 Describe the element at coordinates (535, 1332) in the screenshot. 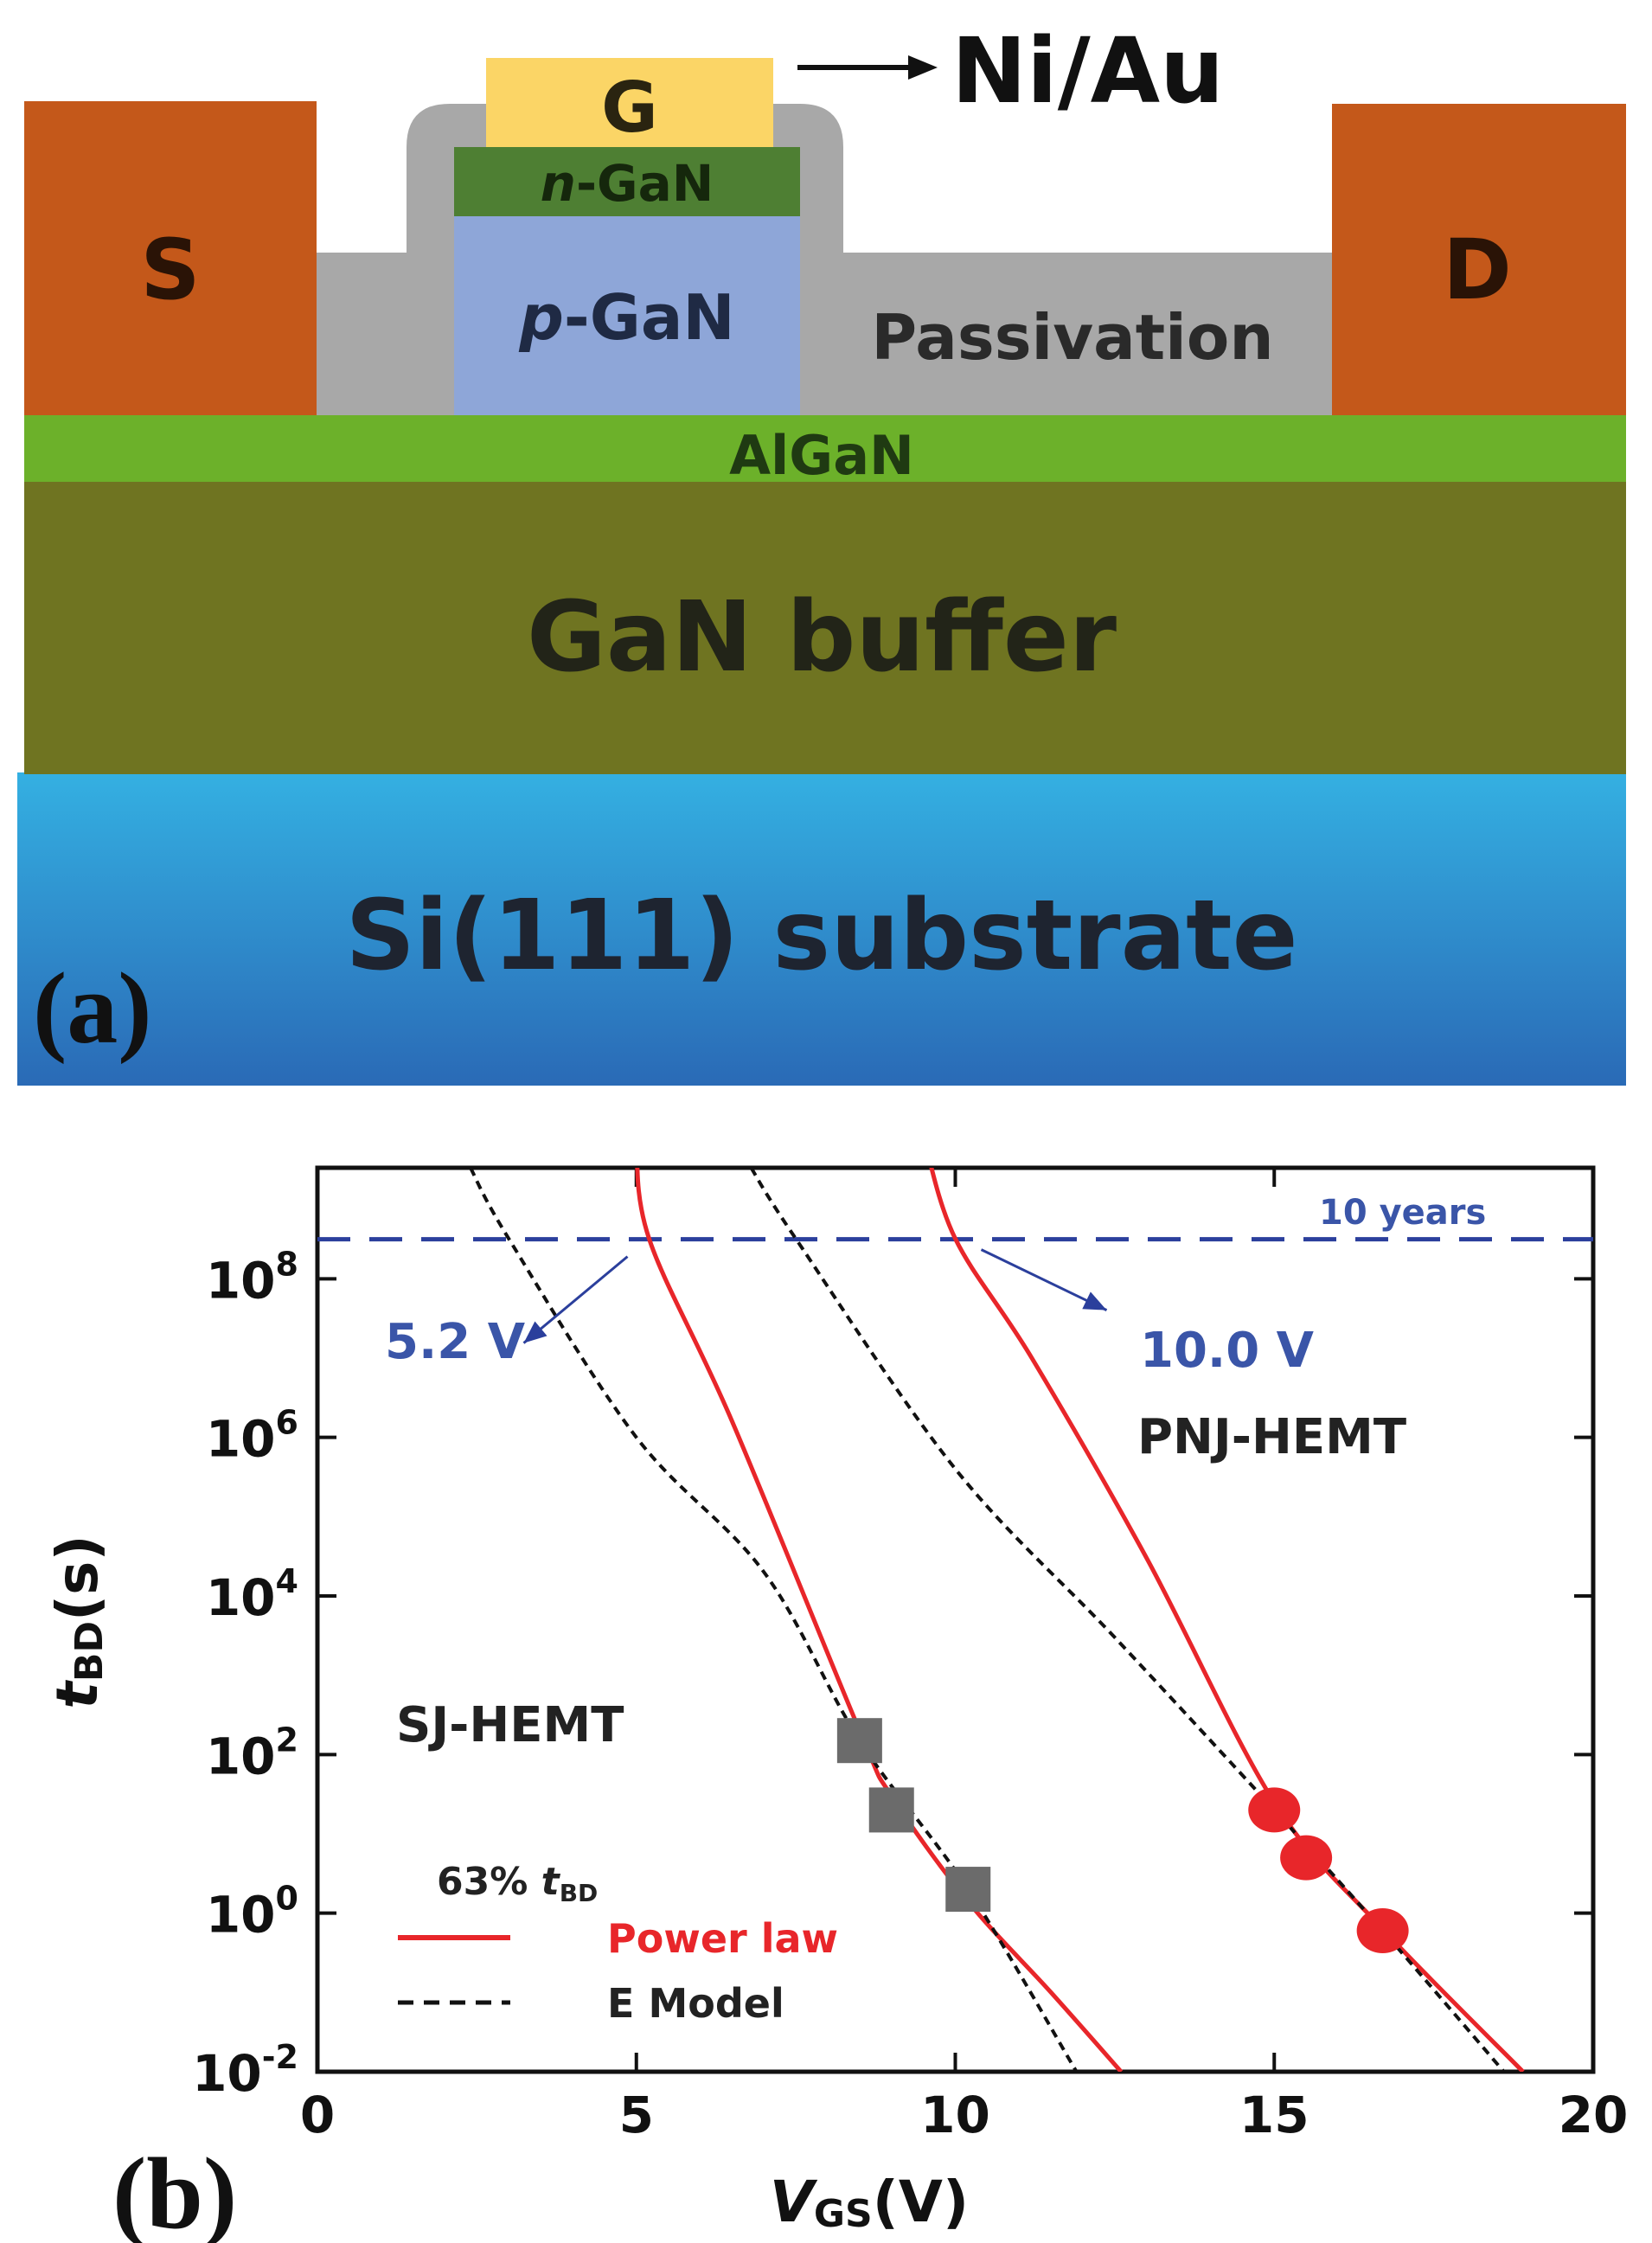

I see `annotation-arrowhead-sj` at that location.